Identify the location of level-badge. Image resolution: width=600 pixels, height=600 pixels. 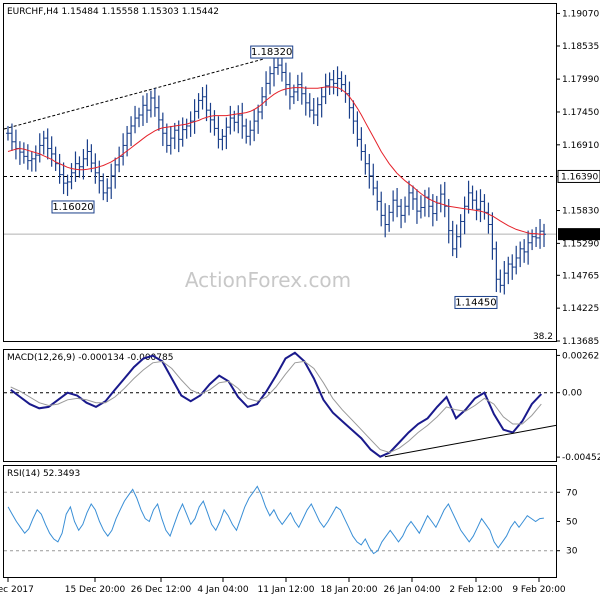
(578, 176).